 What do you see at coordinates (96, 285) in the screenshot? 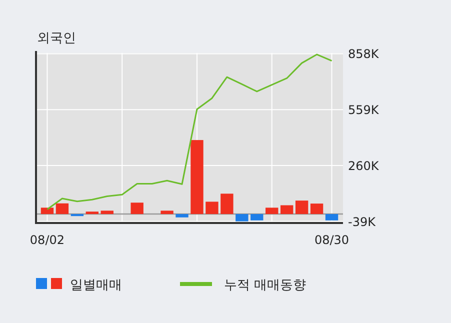
I see `legend-label: 일별매매` at bounding box center [96, 285].